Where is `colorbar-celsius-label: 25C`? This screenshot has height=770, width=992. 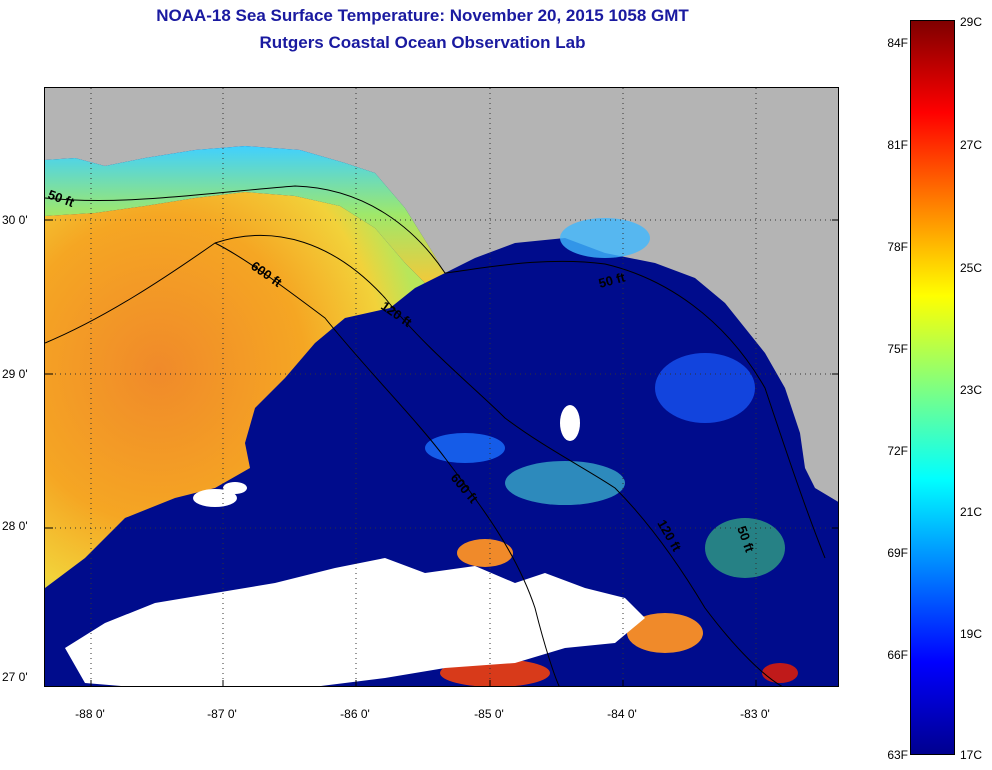
colorbar-celsius-label: 25C is located at coordinates (971, 268).